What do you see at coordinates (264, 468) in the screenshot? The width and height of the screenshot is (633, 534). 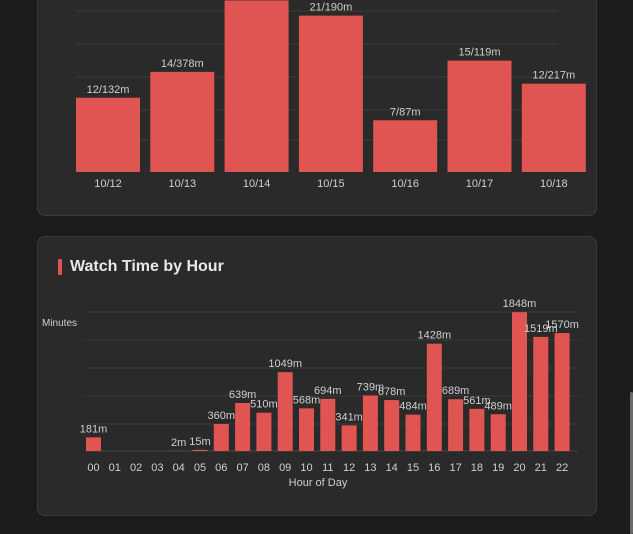 I see `x-tick-label: 08` at bounding box center [264, 468].